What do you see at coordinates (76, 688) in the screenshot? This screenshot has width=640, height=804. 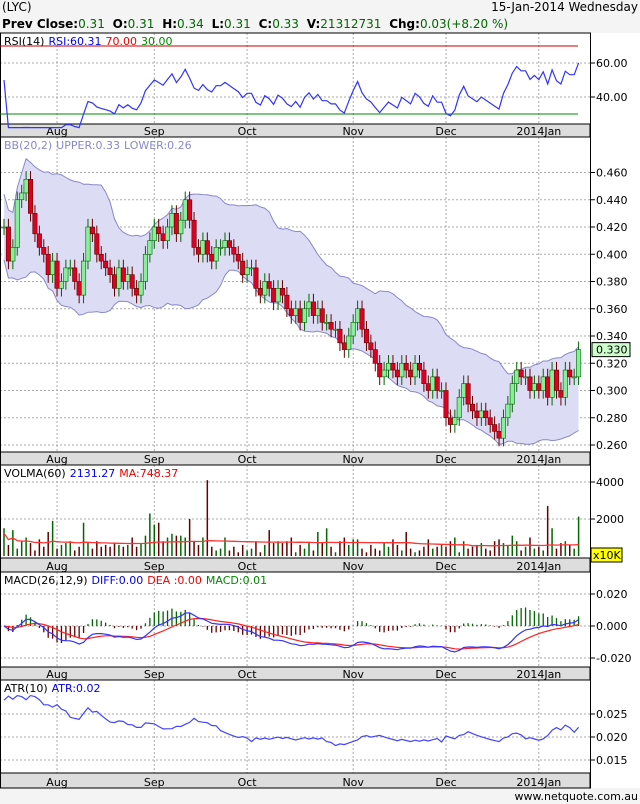 I see `atr-value: ATR:0.02` at bounding box center [76, 688].